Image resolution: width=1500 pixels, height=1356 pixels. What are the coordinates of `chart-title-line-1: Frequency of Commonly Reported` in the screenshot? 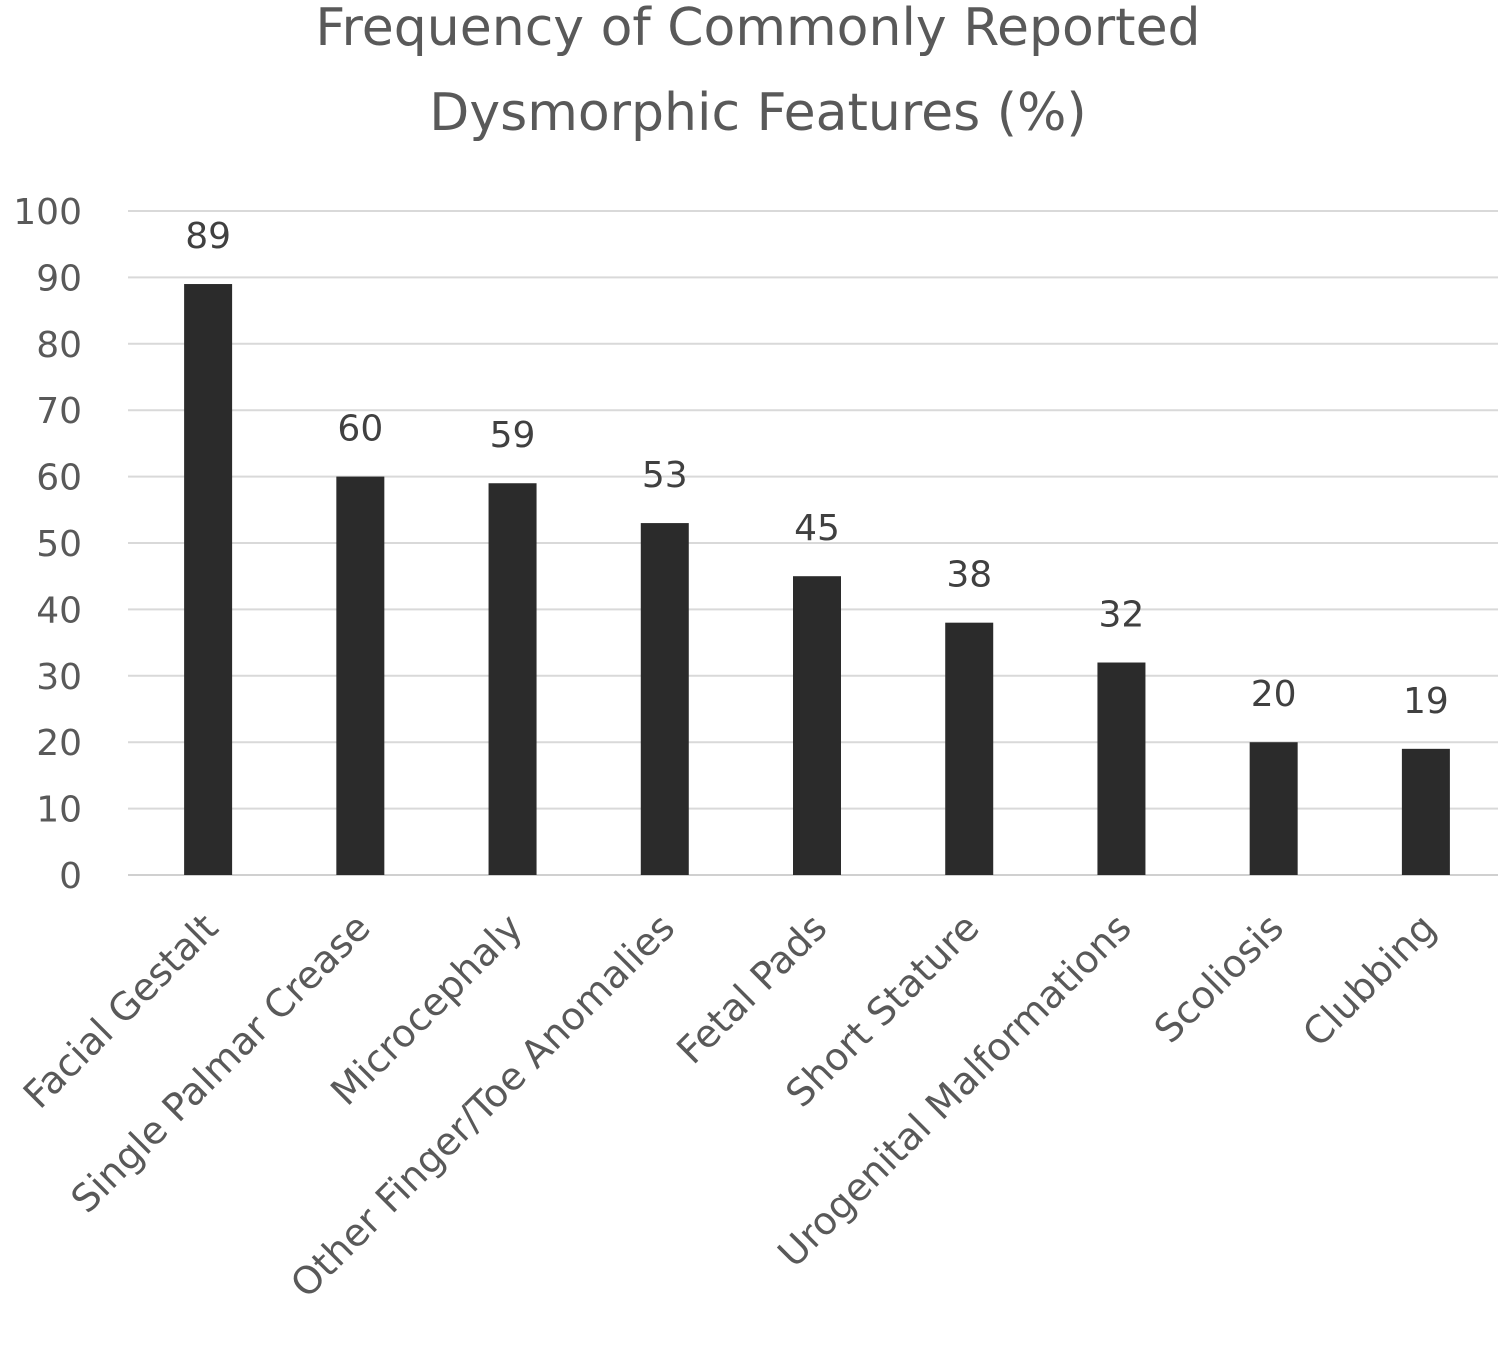 It's located at (757, 29).